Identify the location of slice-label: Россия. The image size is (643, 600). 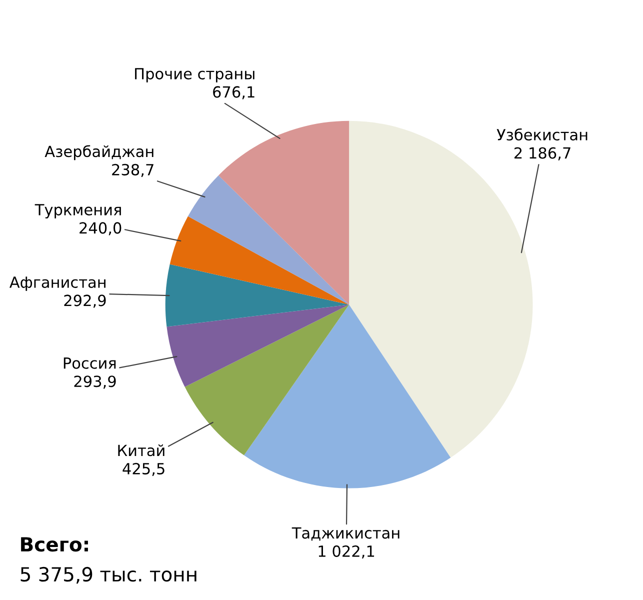
(90, 363).